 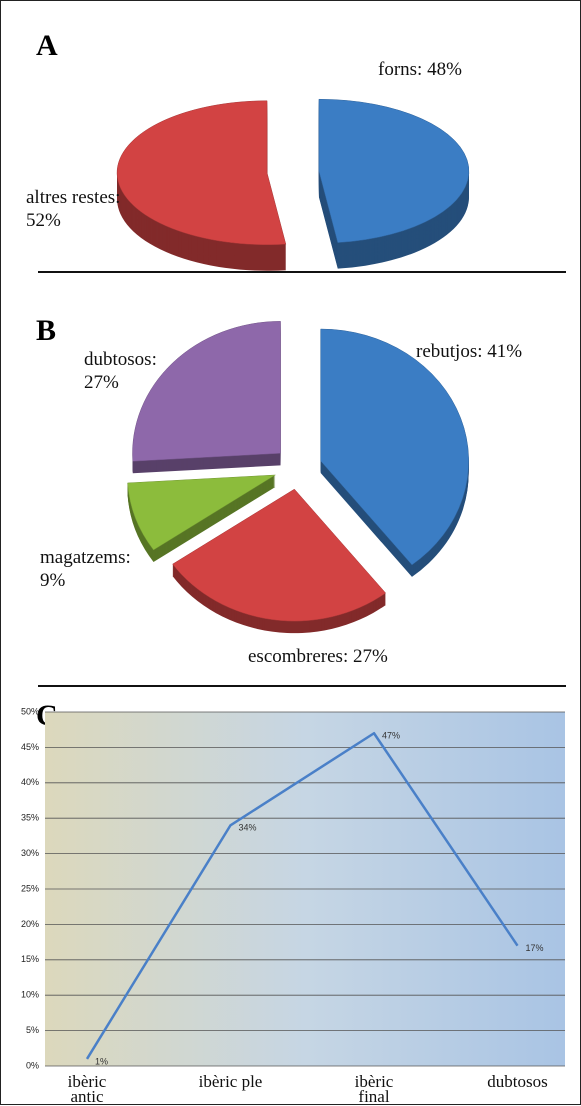 I want to click on slice-label: magatzems: 9%, so click(x=85, y=569).